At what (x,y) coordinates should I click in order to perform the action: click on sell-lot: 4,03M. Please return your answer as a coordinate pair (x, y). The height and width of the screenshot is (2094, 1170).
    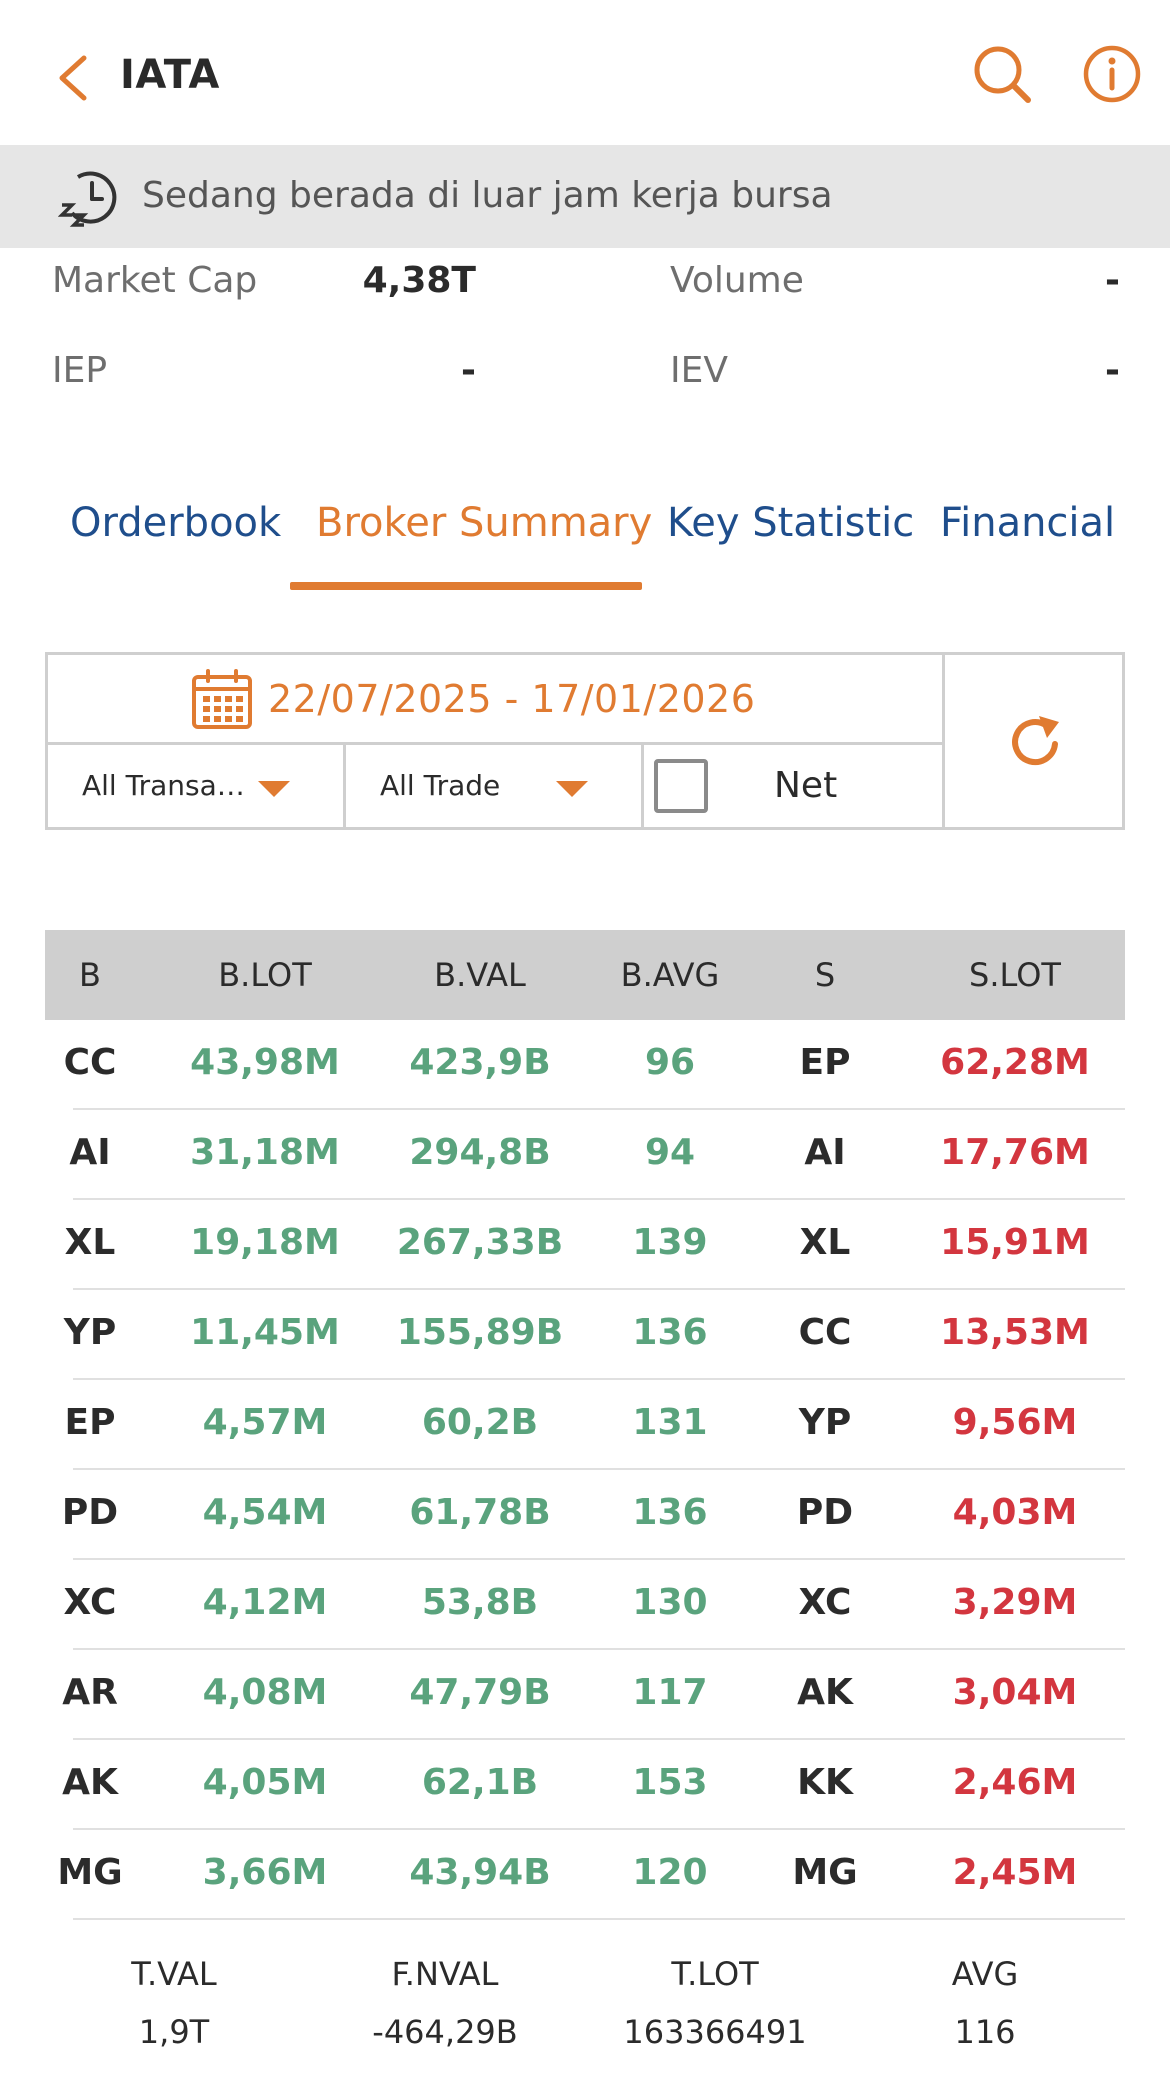
    Looking at the image, I should click on (1015, 1512).